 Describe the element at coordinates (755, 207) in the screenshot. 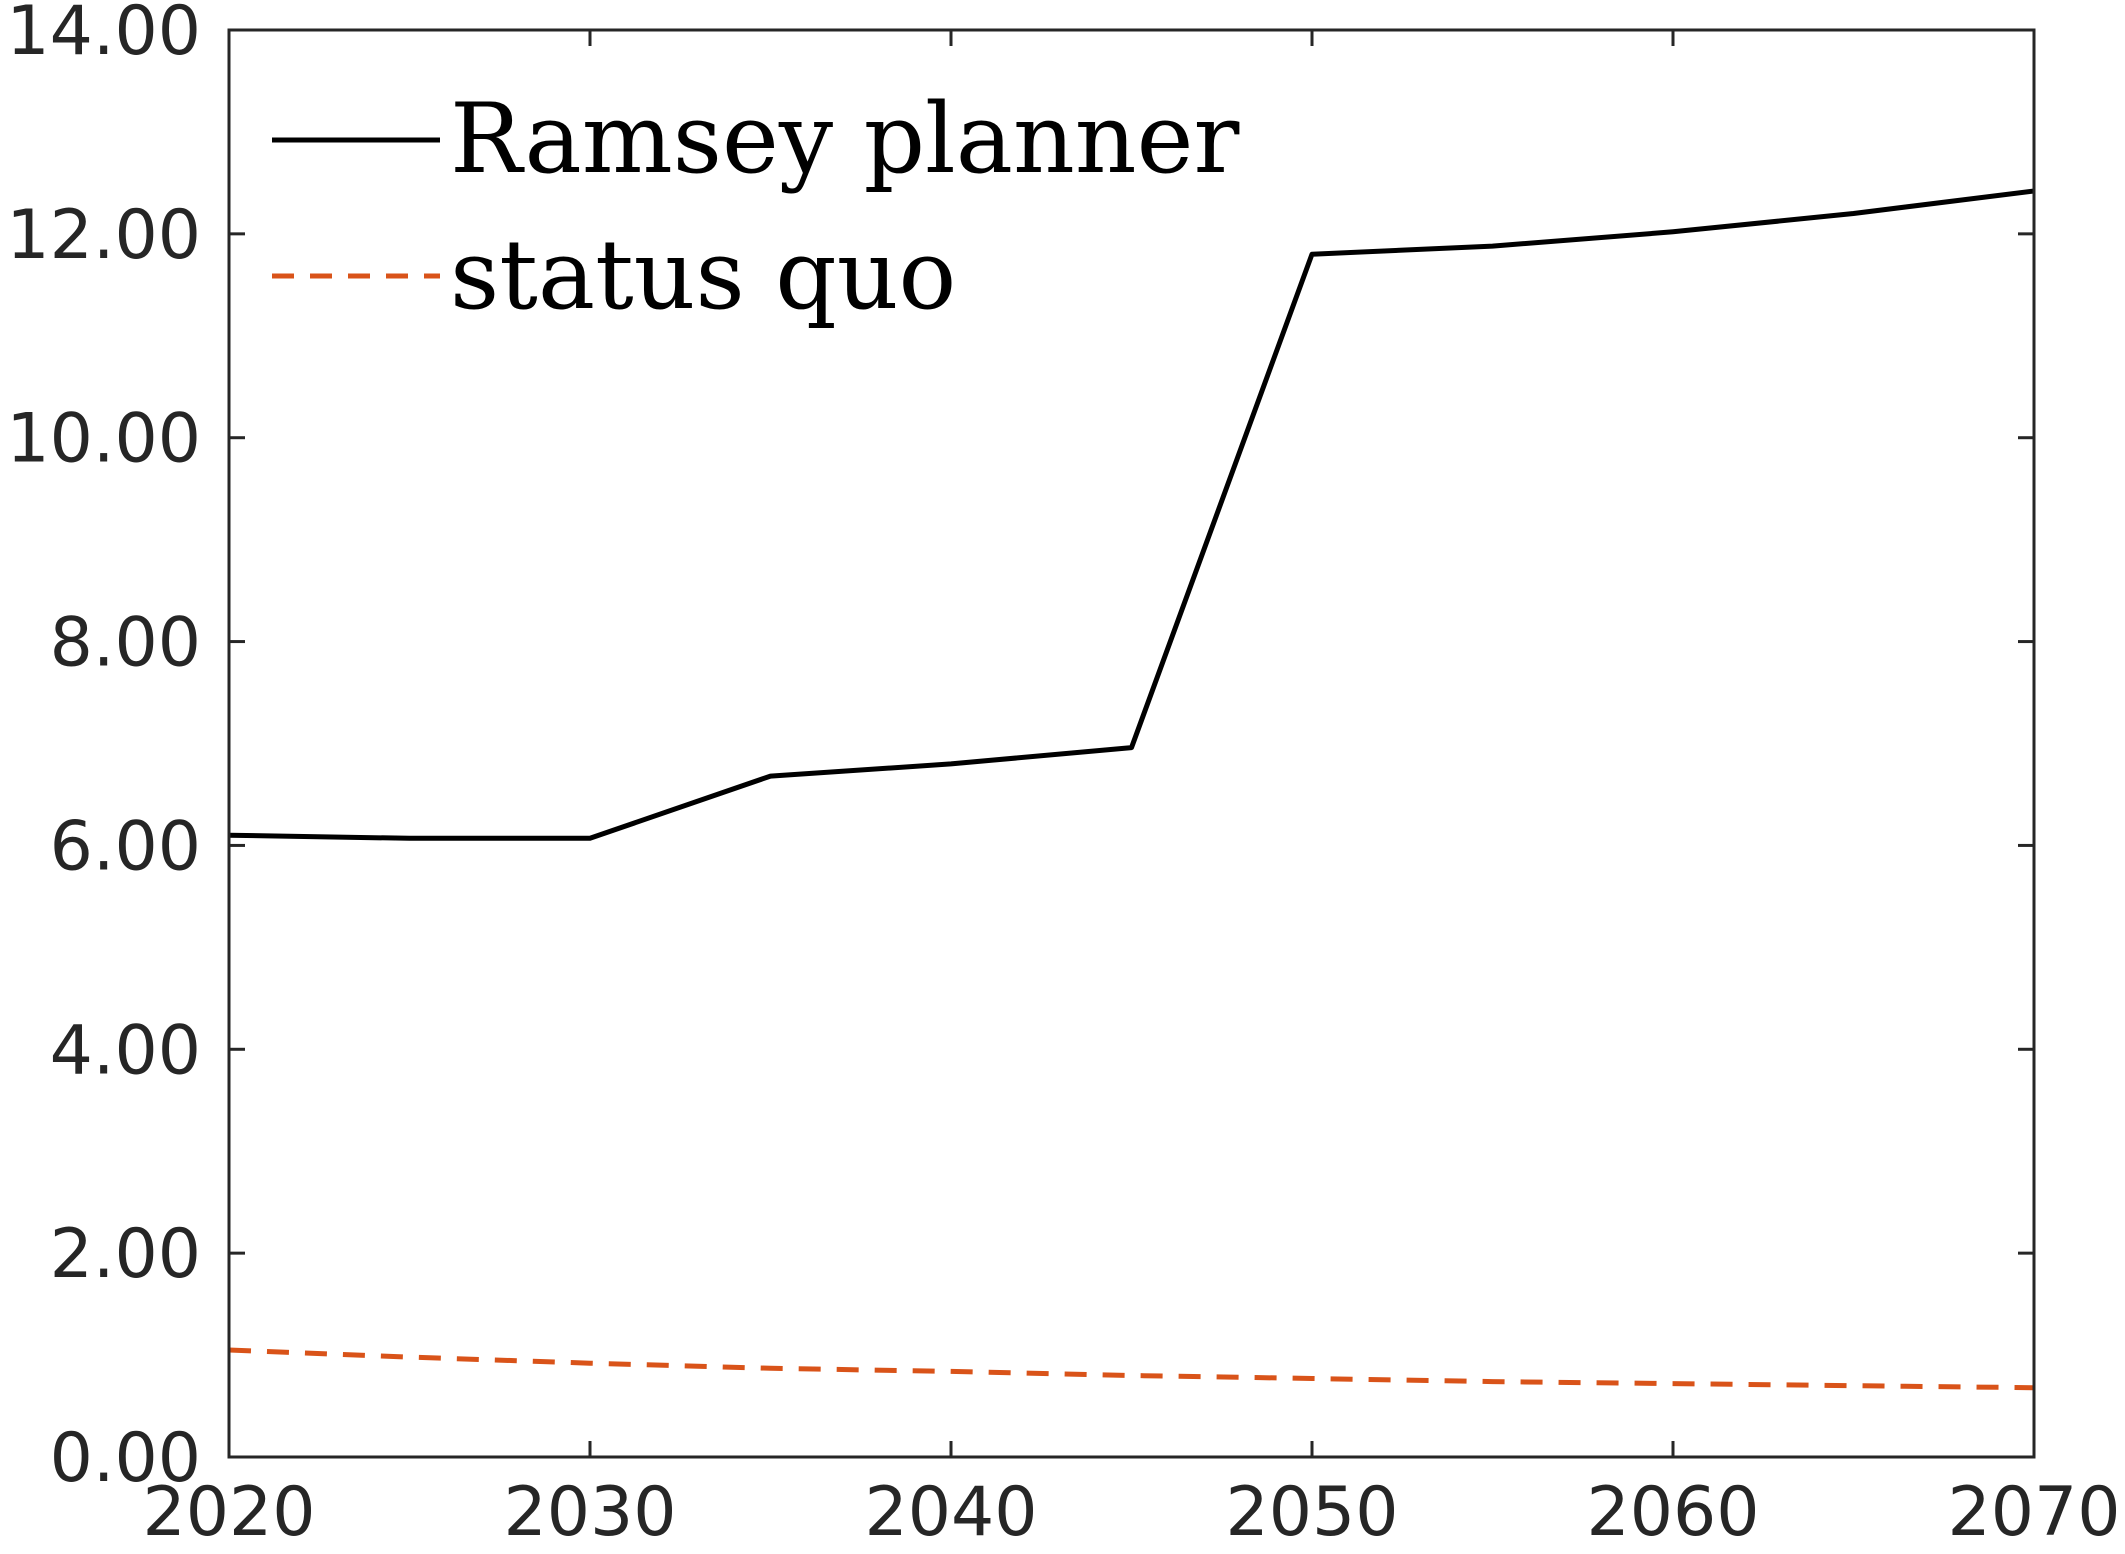

I see `legend: Ramsey planner status quo` at that location.